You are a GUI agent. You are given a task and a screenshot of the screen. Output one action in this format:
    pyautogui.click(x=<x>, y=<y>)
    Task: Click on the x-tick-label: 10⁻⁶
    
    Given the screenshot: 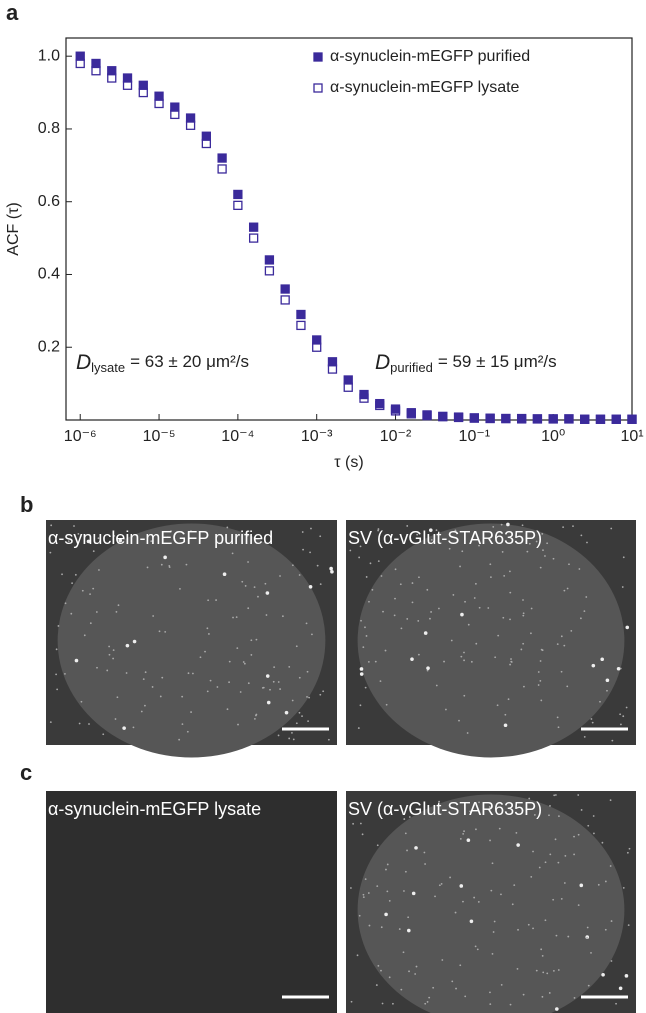 What is the action you would take?
    pyautogui.click(x=80, y=436)
    